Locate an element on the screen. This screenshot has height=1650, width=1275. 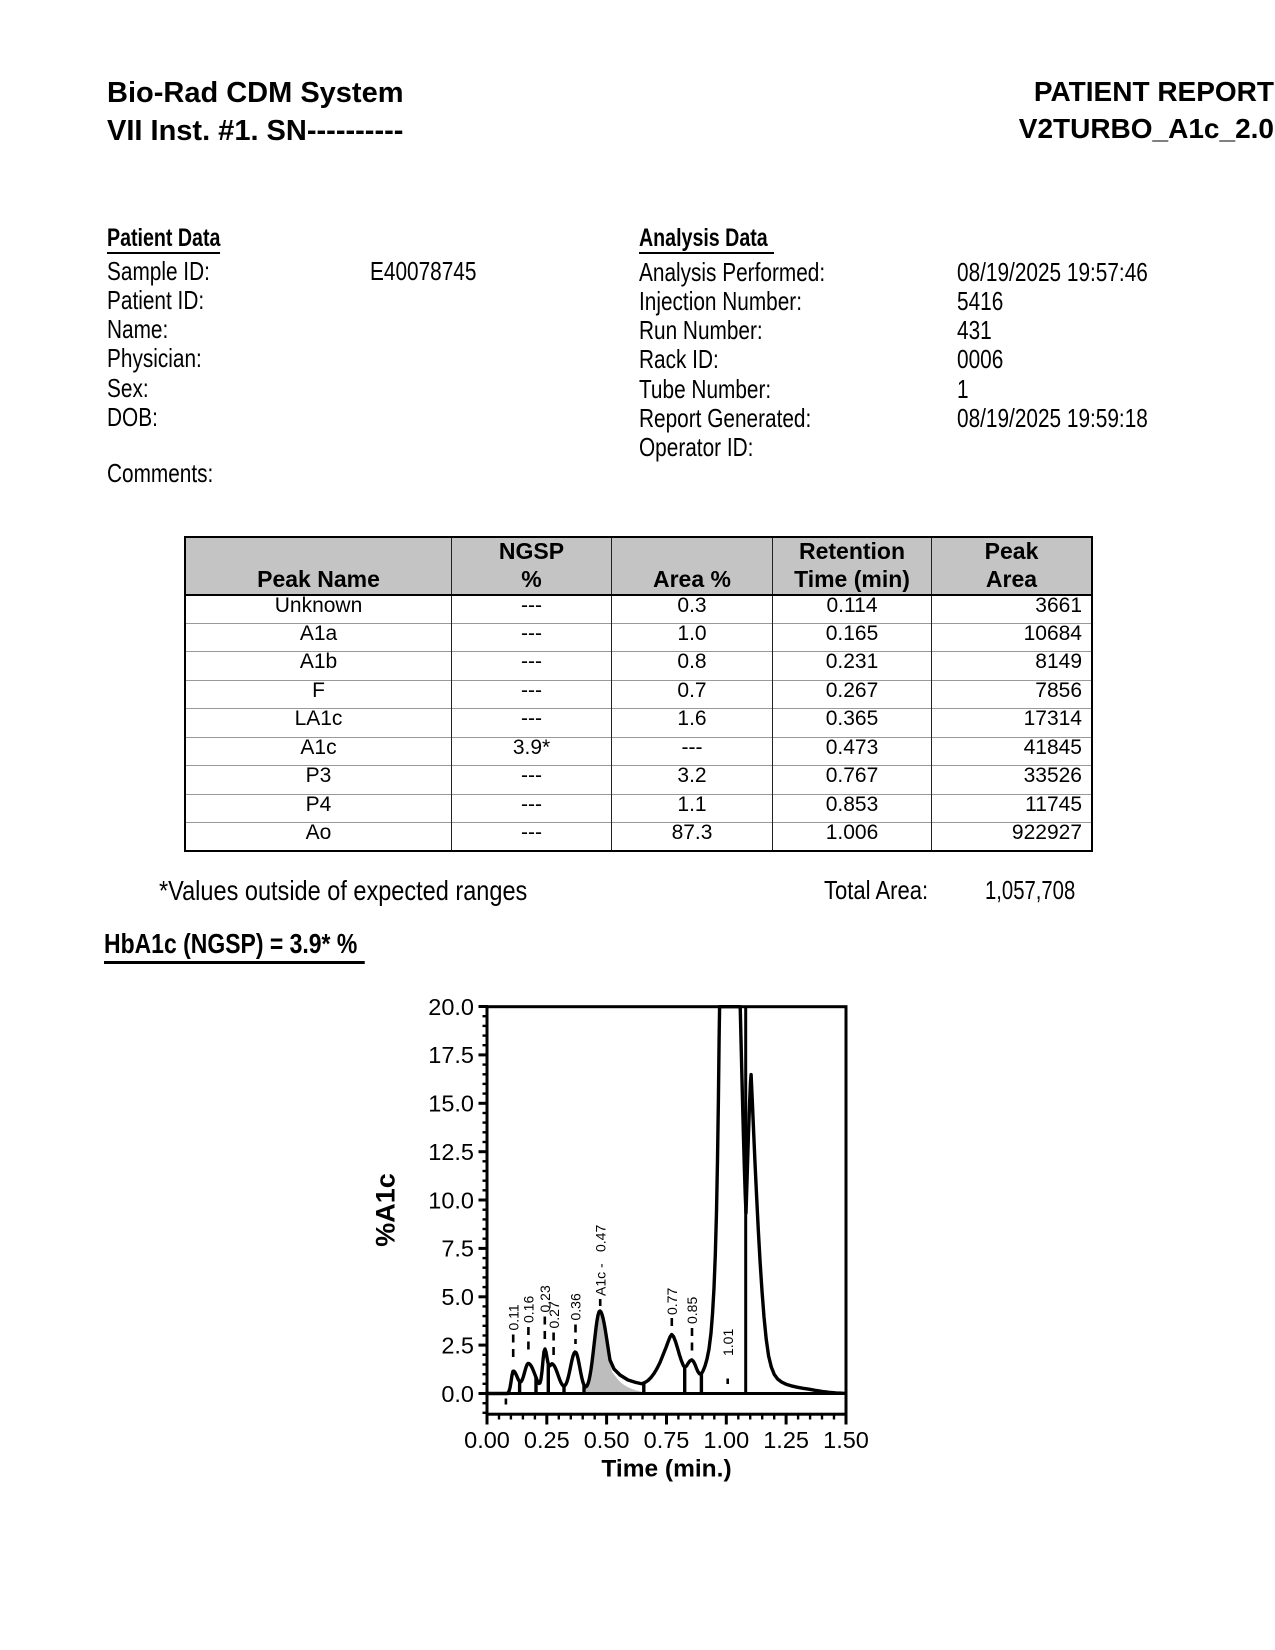
svg-text: 1.50 is located at coordinates (846, 1440).